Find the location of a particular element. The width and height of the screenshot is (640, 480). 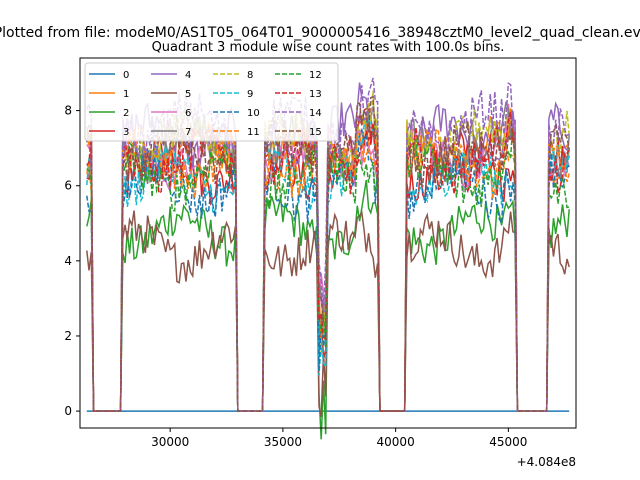

legend-label: 11 is located at coordinates (253, 132).